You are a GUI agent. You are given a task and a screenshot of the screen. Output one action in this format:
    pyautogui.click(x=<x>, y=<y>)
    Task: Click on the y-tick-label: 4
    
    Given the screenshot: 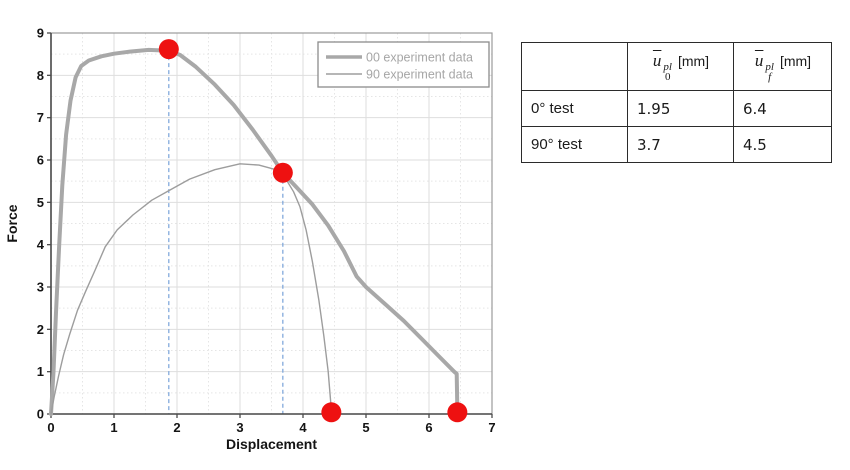 What is the action you would take?
    pyautogui.click(x=41, y=244)
    